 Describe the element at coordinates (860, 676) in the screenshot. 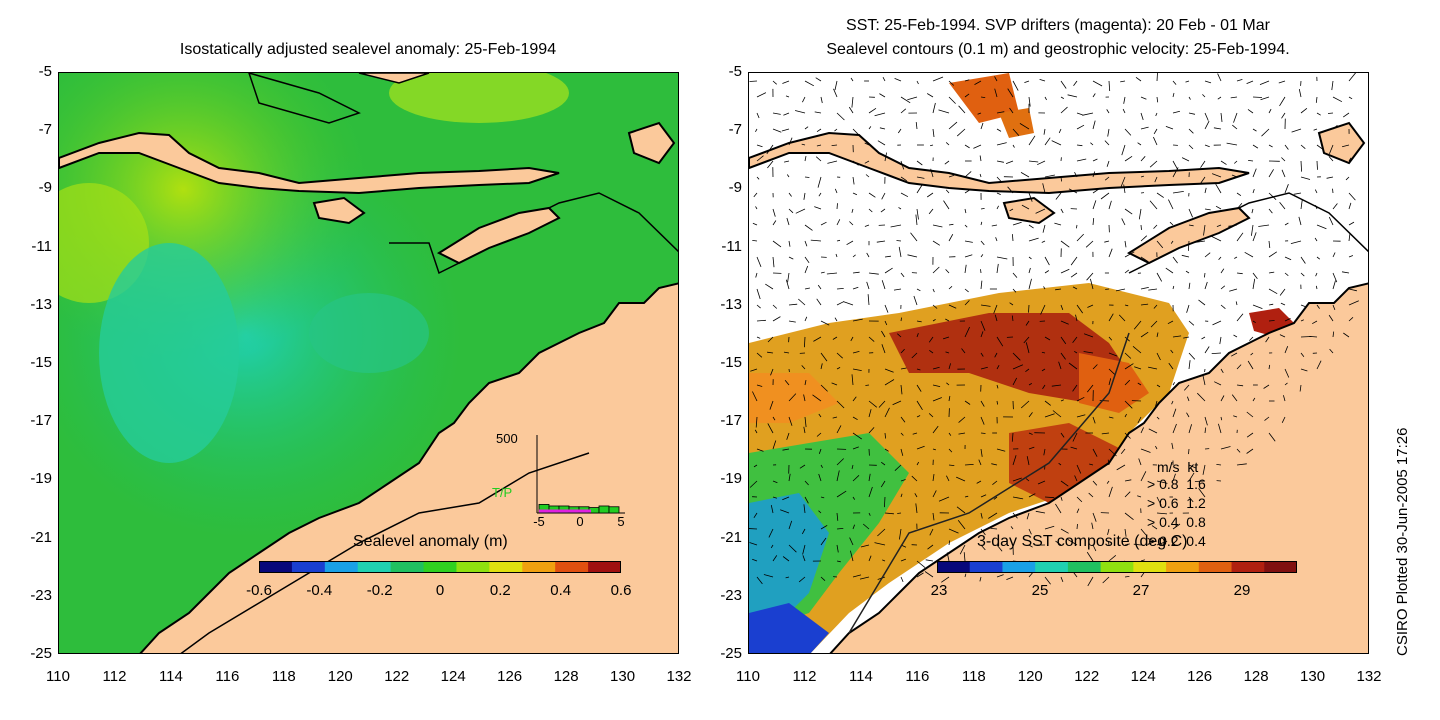

I see `right-x-tick-2: 114` at that location.